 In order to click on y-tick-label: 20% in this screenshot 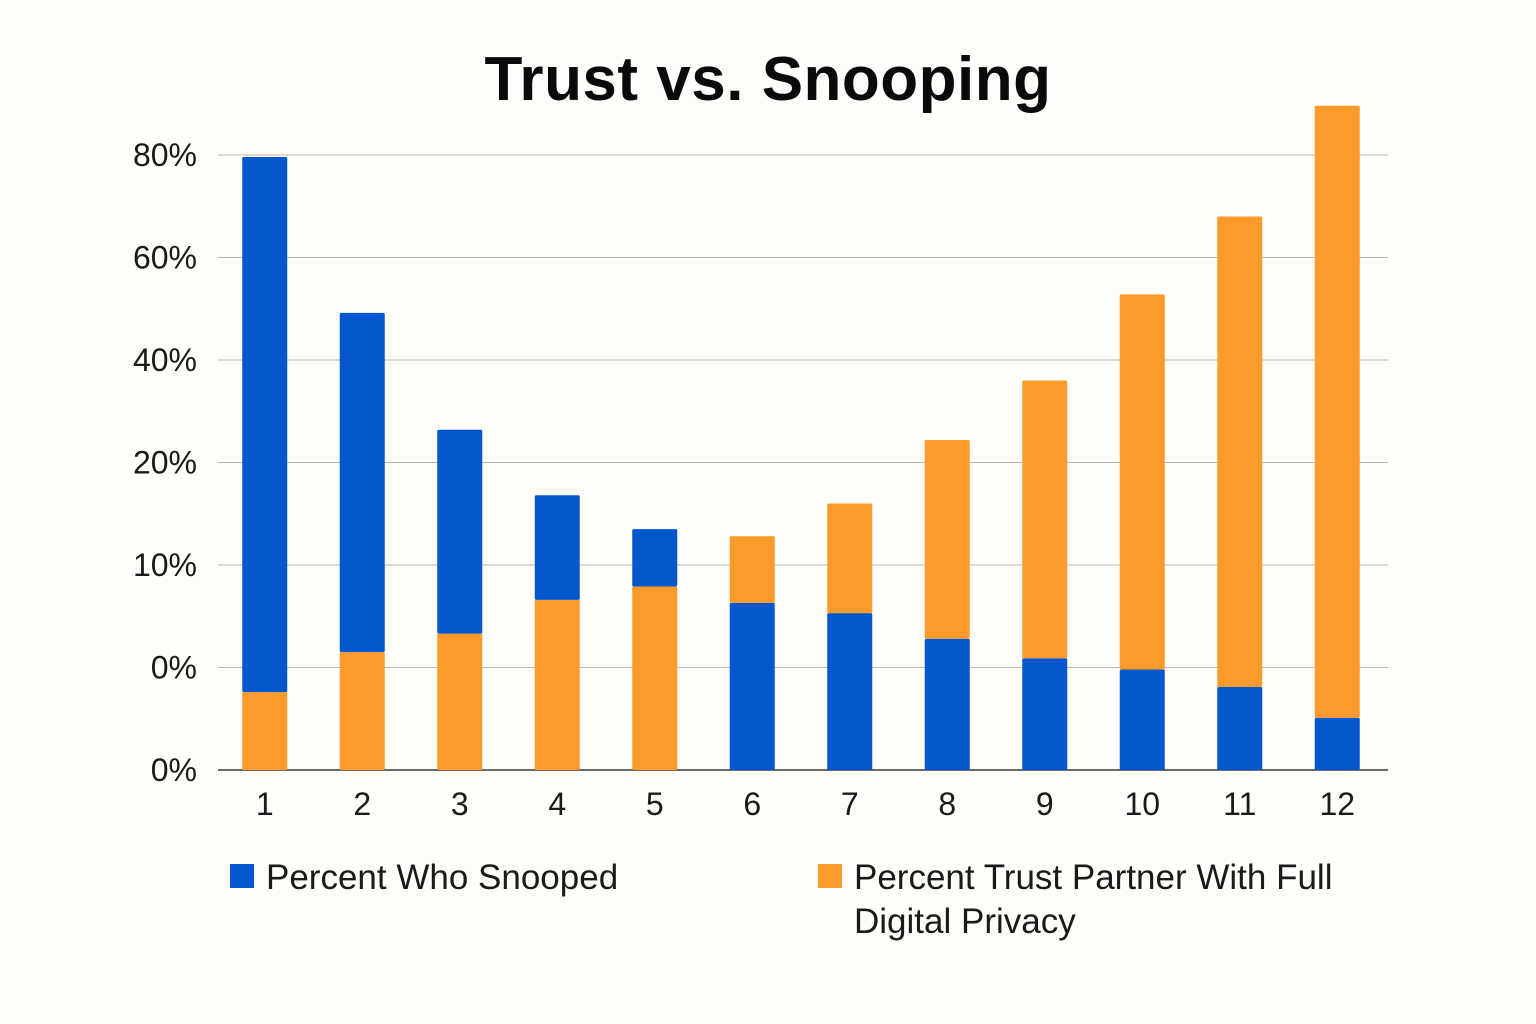, I will do `click(165, 463)`.